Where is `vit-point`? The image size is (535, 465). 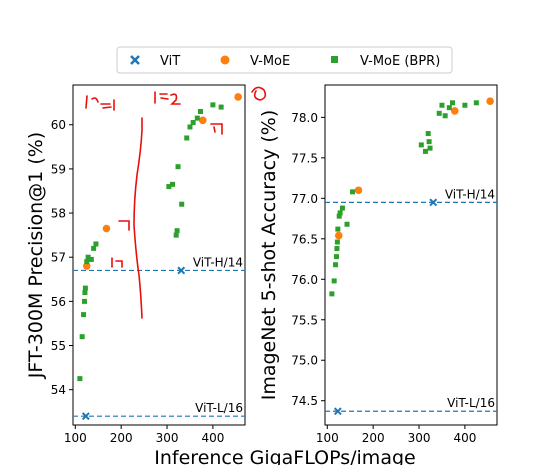 vit-point is located at coordinates (433, 202).